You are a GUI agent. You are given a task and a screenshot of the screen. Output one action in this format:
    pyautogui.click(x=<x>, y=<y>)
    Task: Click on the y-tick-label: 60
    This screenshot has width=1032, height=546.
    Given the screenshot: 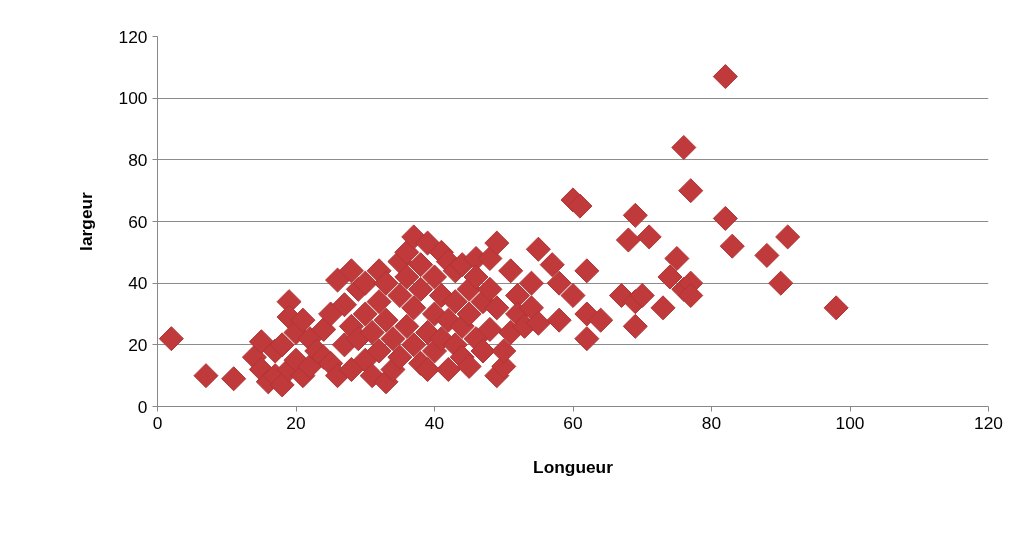 What is the action you would take?
    pyautogui.click(x=138, y=221)
    